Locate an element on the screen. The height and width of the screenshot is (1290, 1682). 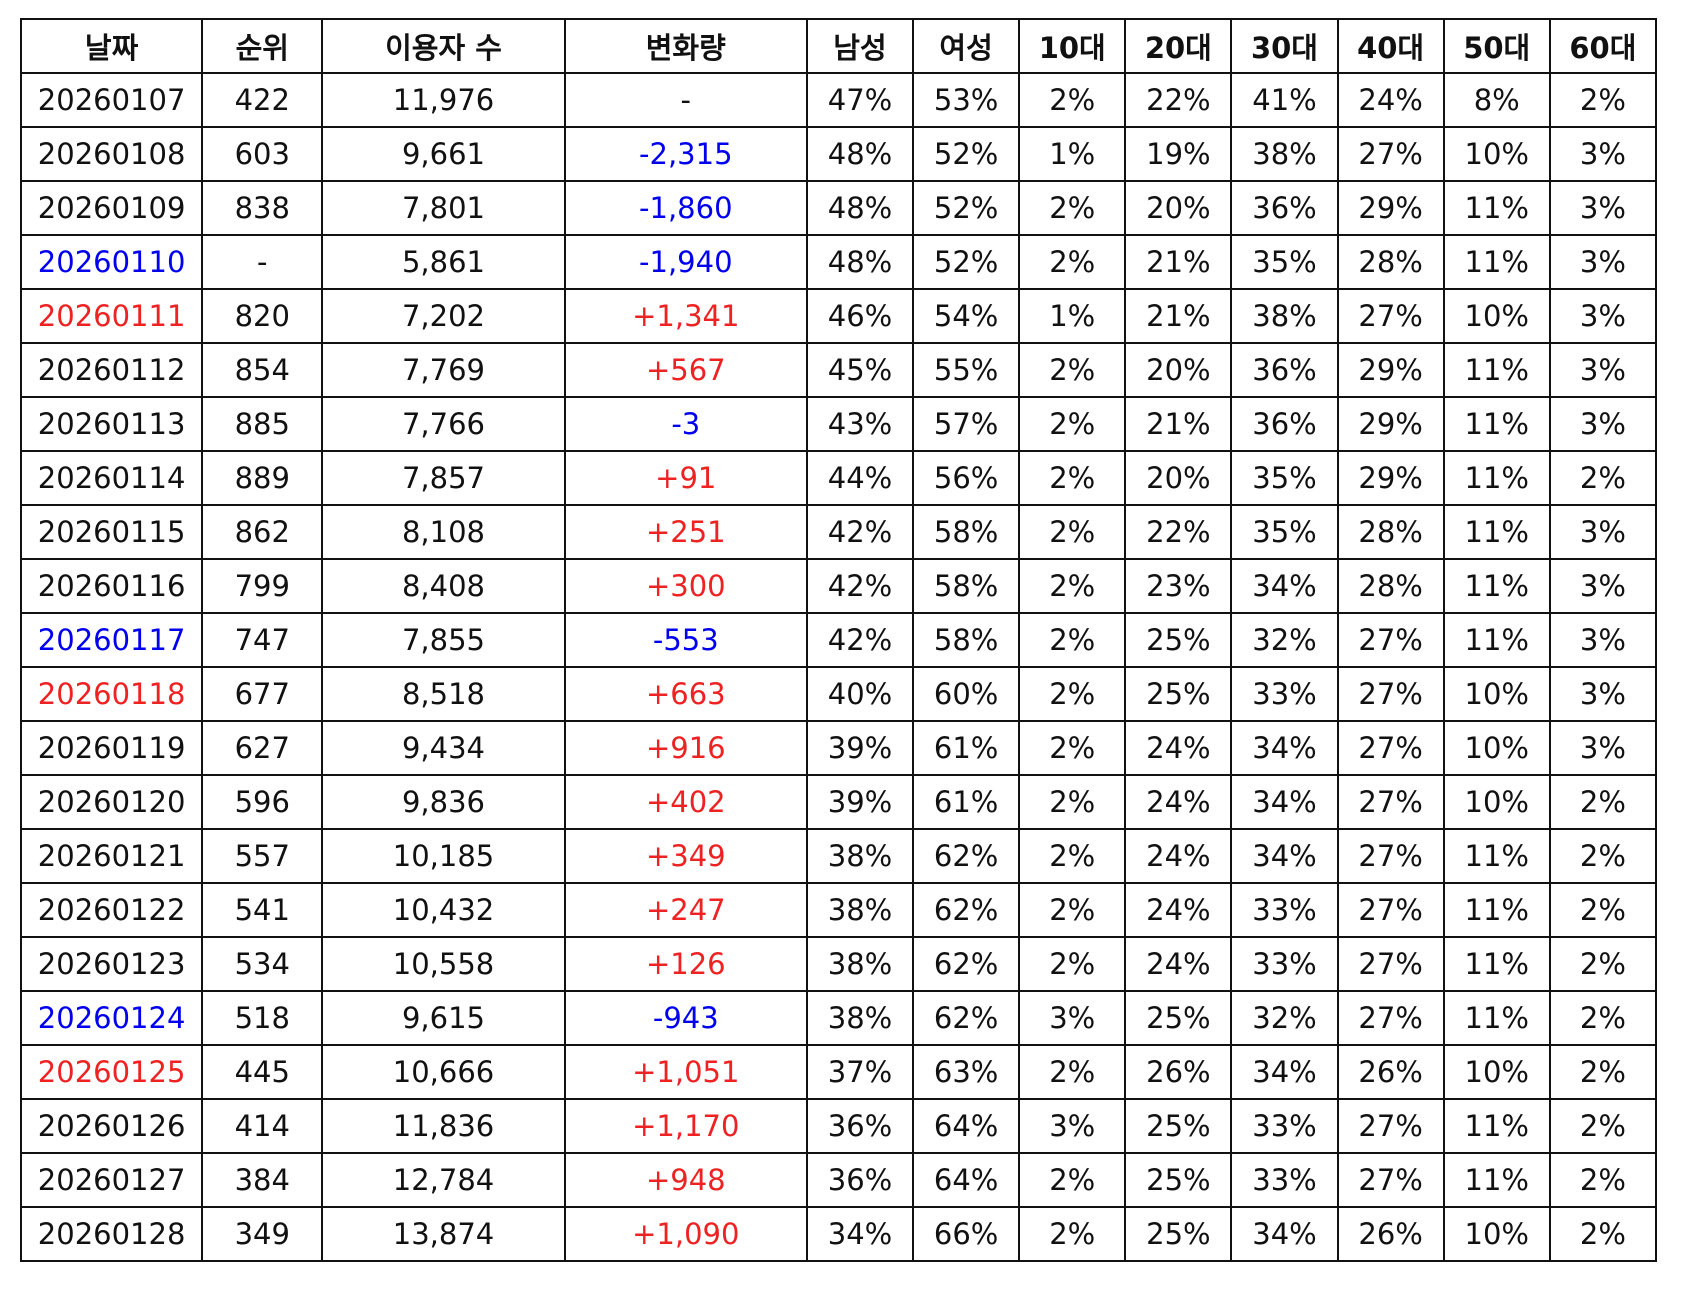
change-cell: +349 is located at coordinates (685, 856).